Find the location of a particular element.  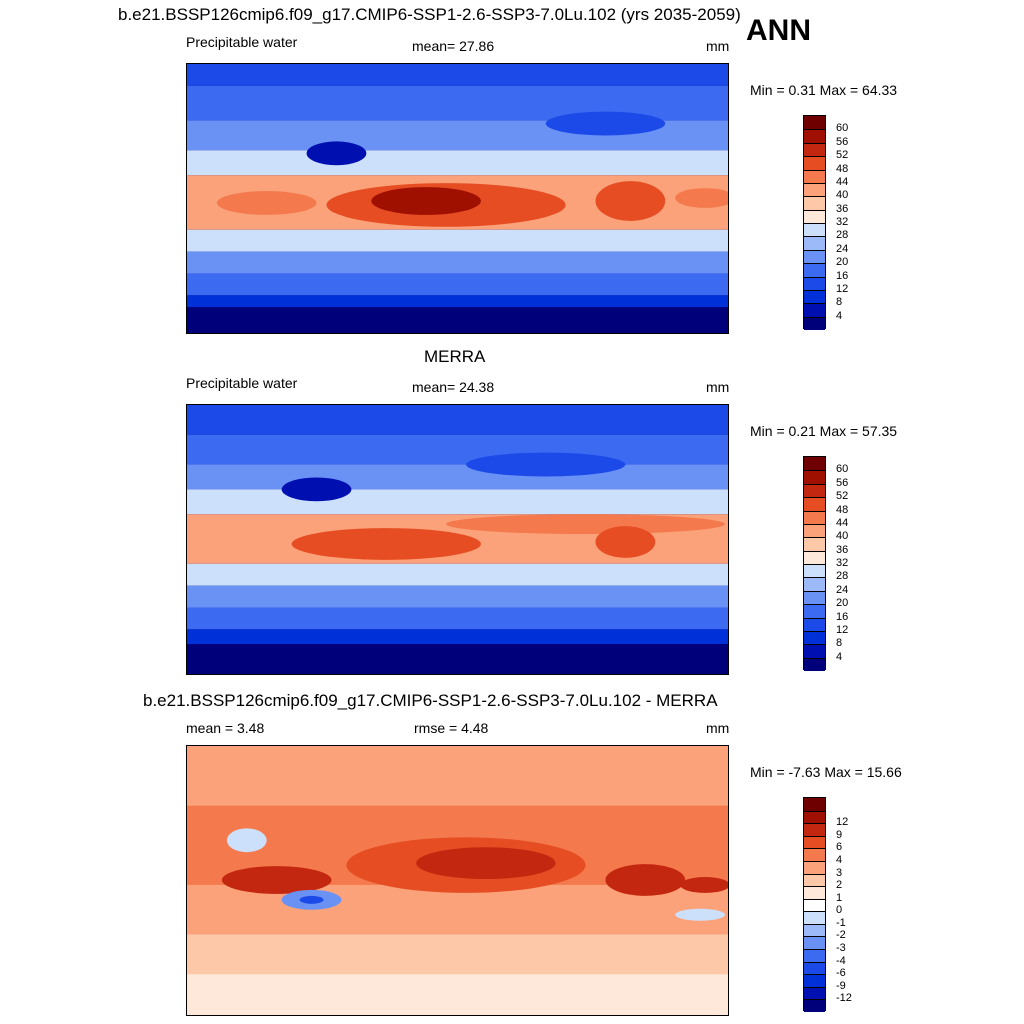

panel3-map-graphic is located at coordinates (457, 880).